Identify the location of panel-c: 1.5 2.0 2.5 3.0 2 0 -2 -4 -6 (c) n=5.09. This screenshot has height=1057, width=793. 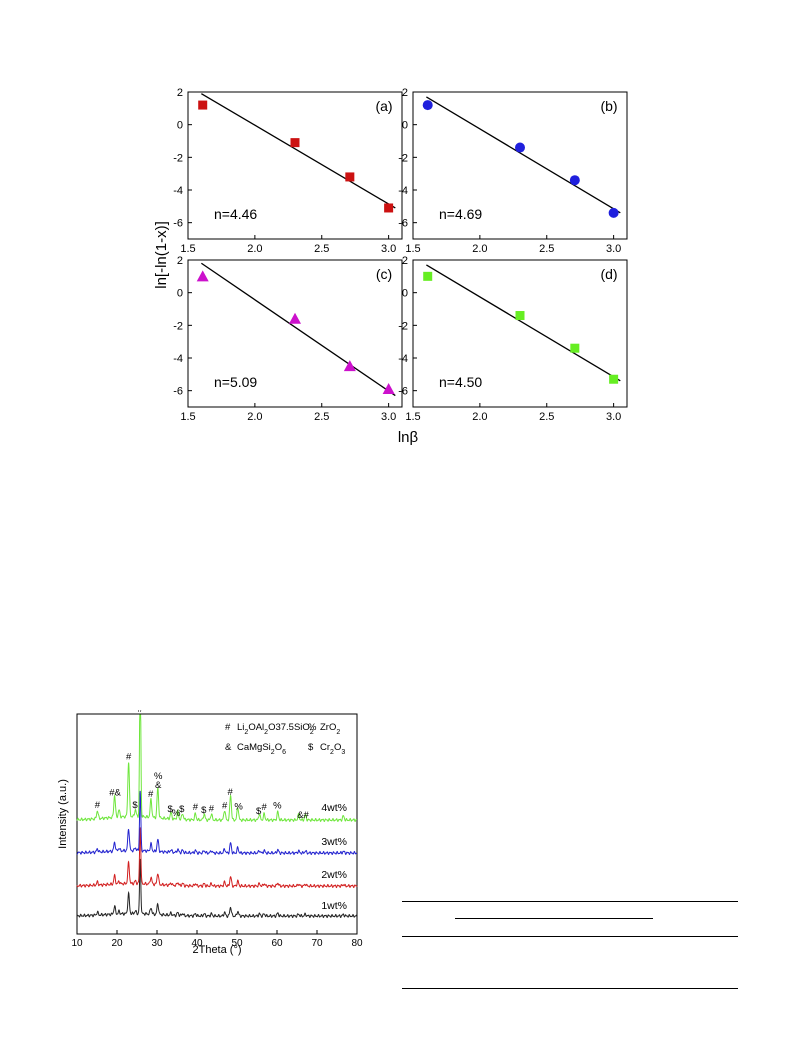
(288, 339).